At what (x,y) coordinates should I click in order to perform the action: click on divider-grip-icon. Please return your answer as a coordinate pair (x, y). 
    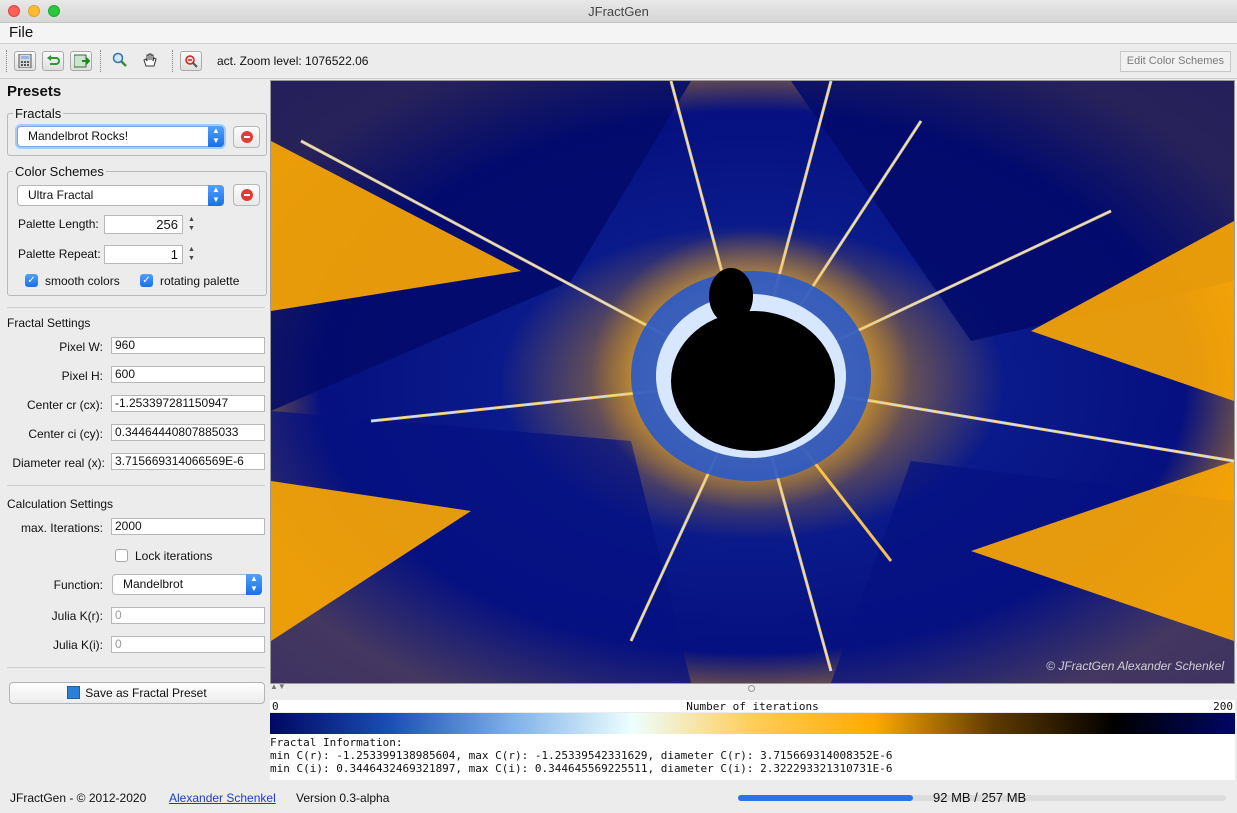
    Looking at the image, I should click on (751, 688).